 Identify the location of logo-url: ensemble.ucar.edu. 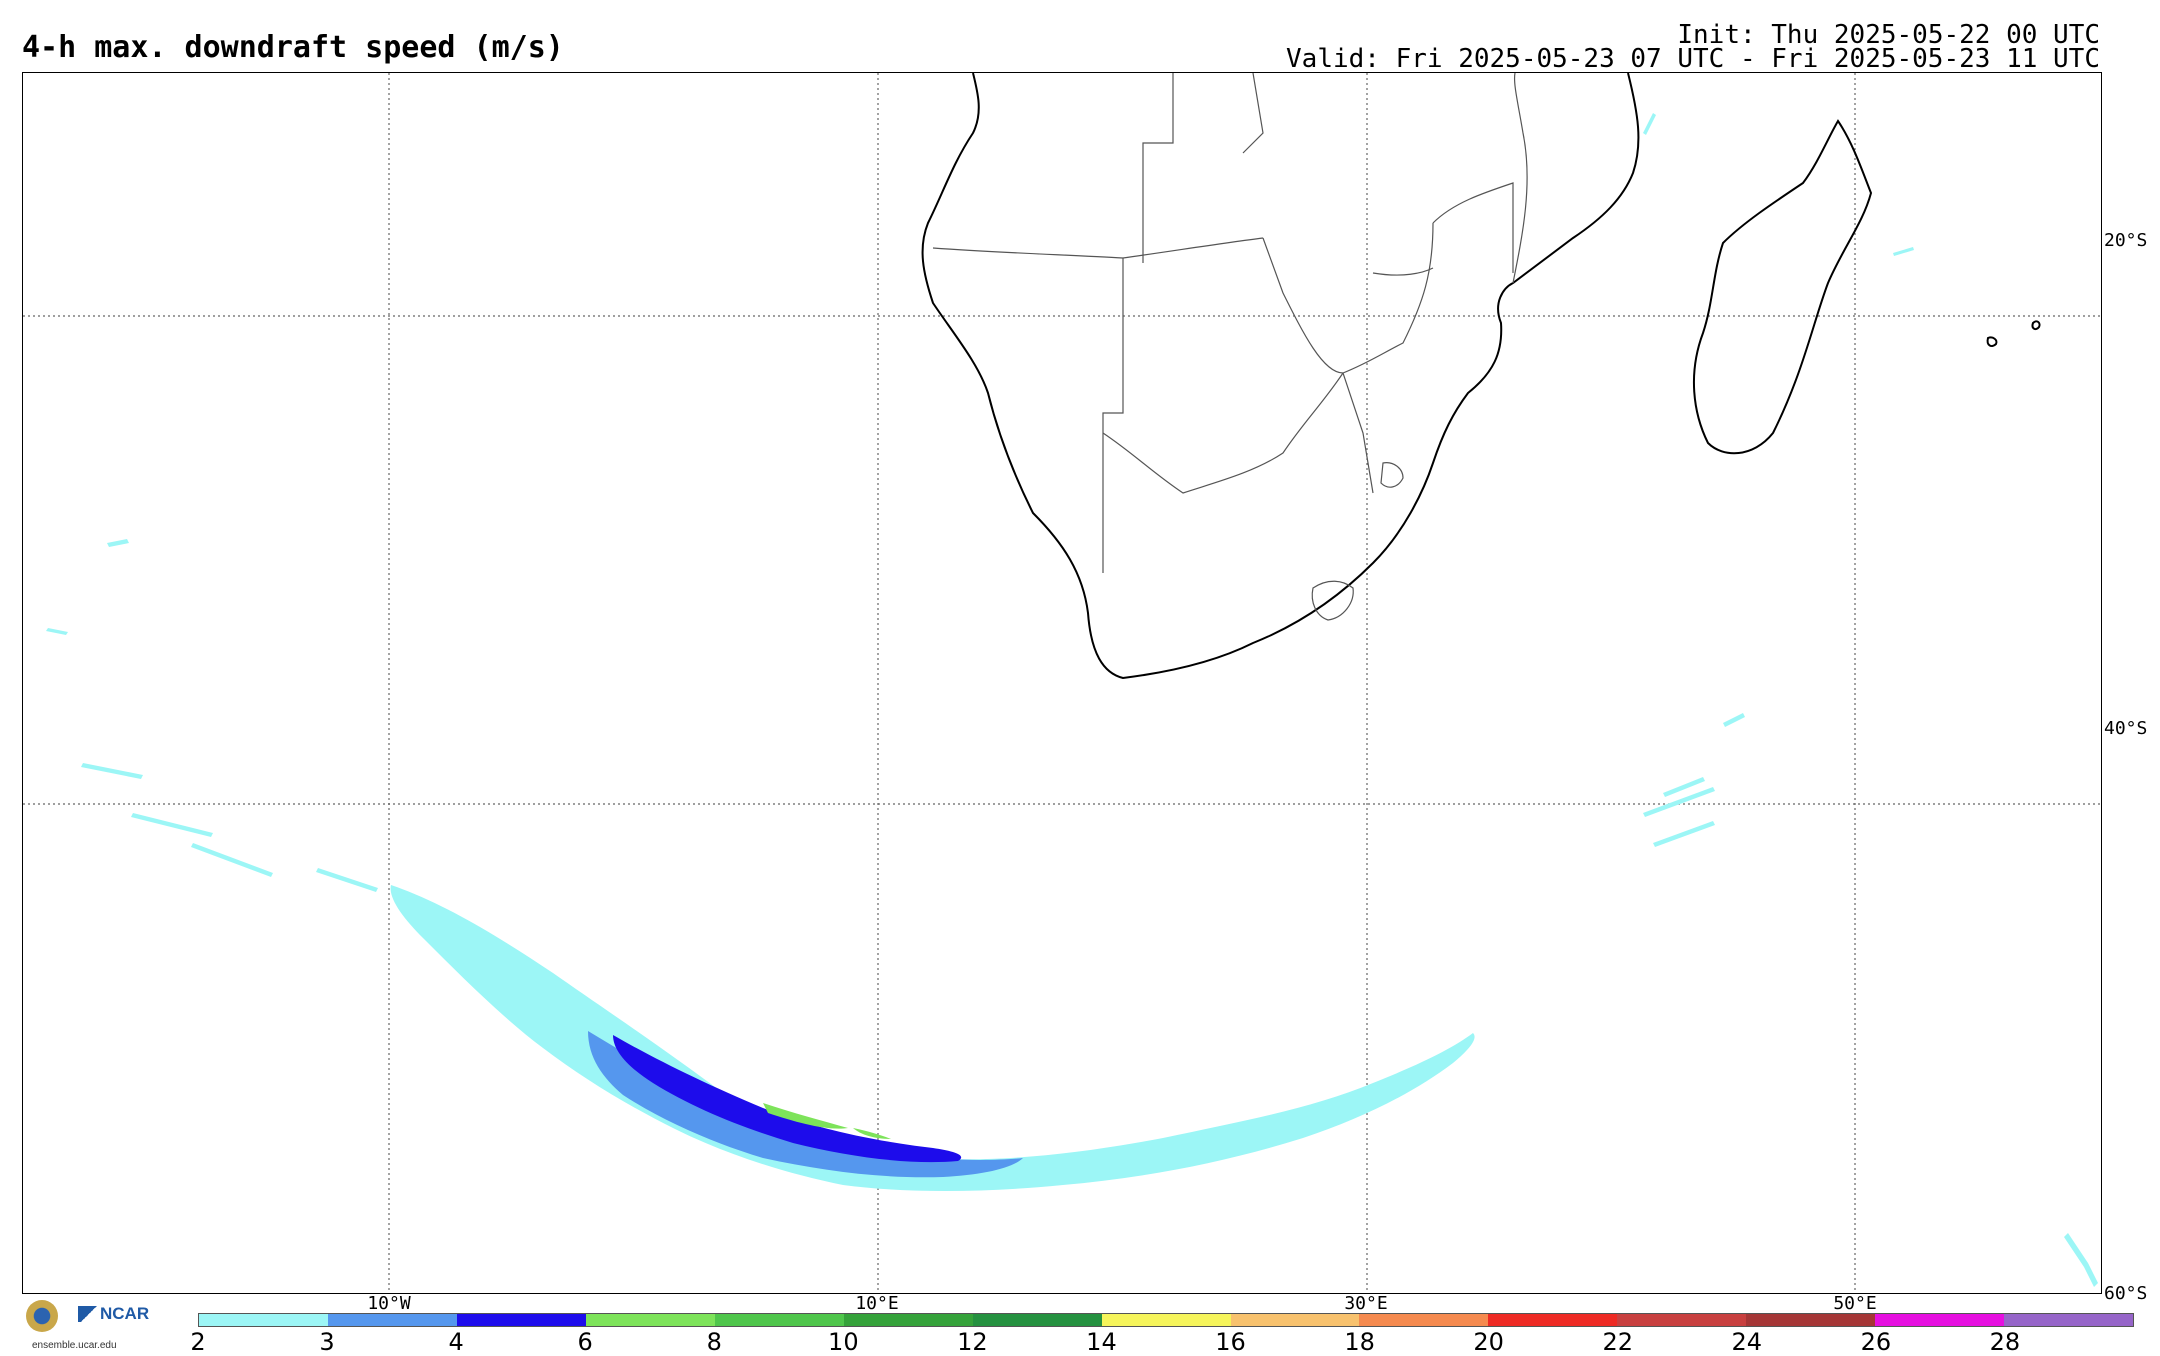
(74, 1345).